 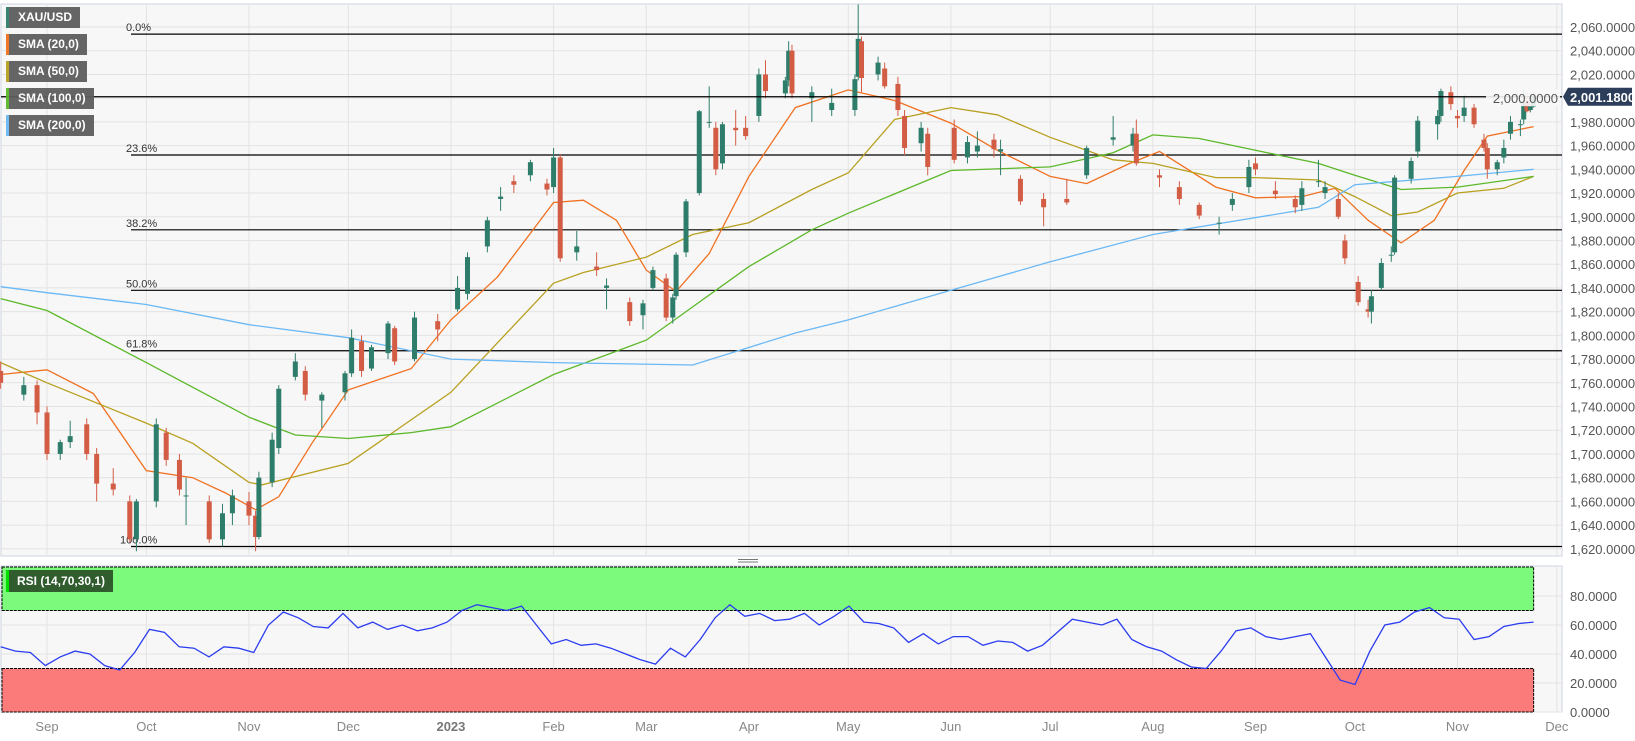 I want to click on rsi-axis: 0.0000 20.0000 40.0000 60.0000 80.0000, so click(x=1593, y=654).